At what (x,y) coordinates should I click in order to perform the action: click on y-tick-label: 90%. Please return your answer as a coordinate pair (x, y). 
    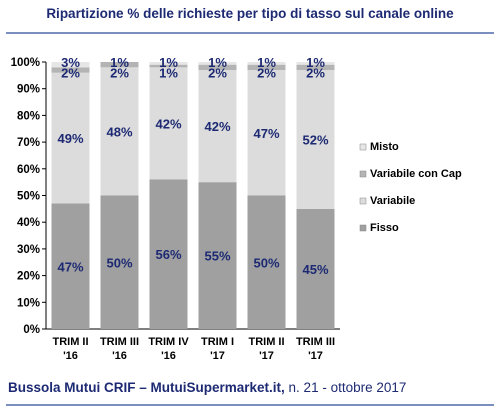
    Looking at the image, I should click on (28, 90).